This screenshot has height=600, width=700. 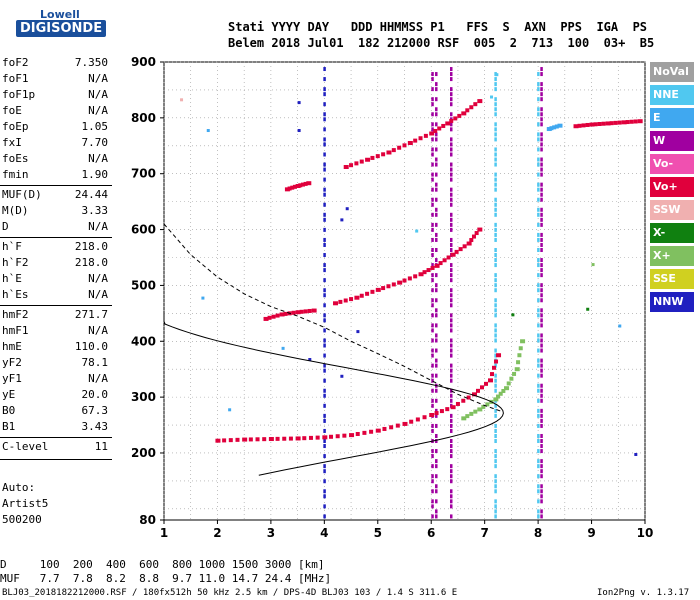 What do you see at coordinates (591, 533) in the screenshot?
I see `x-tick-label: 9` at bounding box center [591, 533].